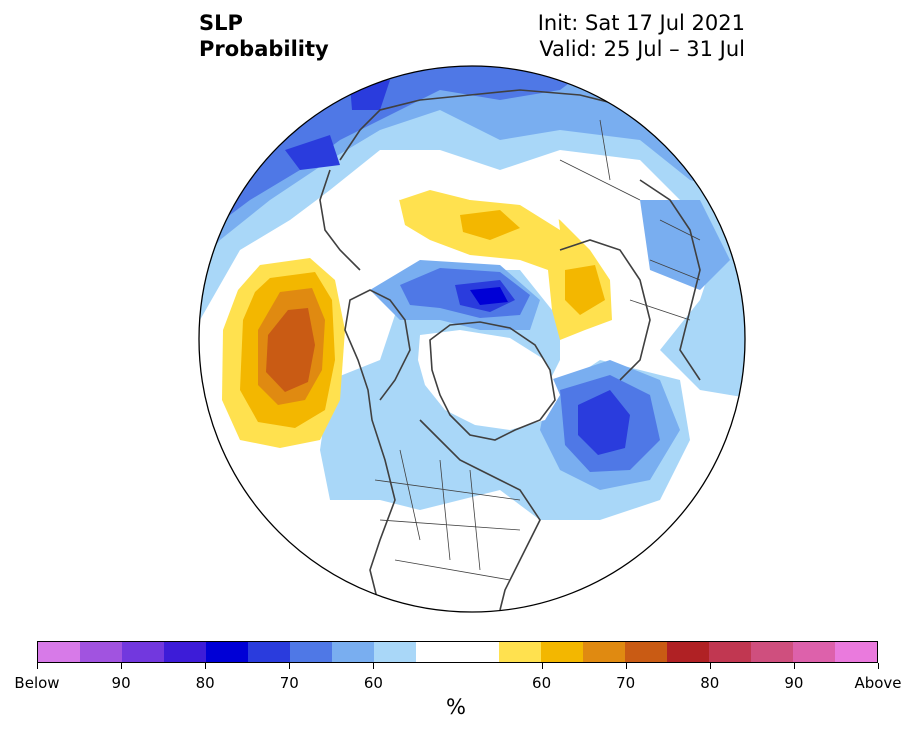  I want to click on map-title: SLP Probability, so click(264, 36).